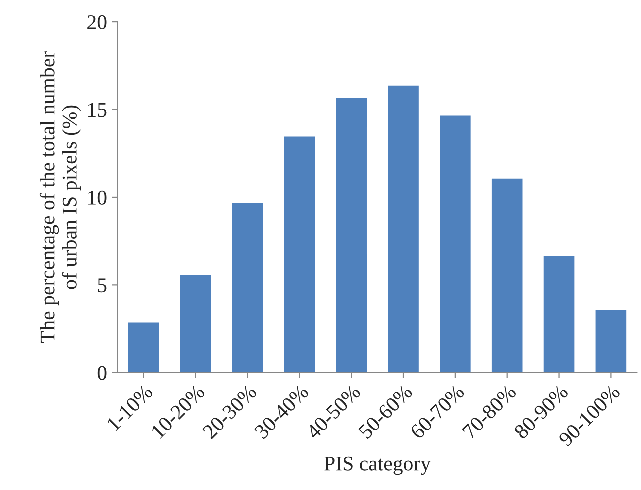 The height and width of the screenshot is (490, 641). What do you see at coordinates (61, 198) in the screenshot?
I see `y-axis-title: The percentage of the total number of urban IS pixels (%)` at bounding box center [61, 198].